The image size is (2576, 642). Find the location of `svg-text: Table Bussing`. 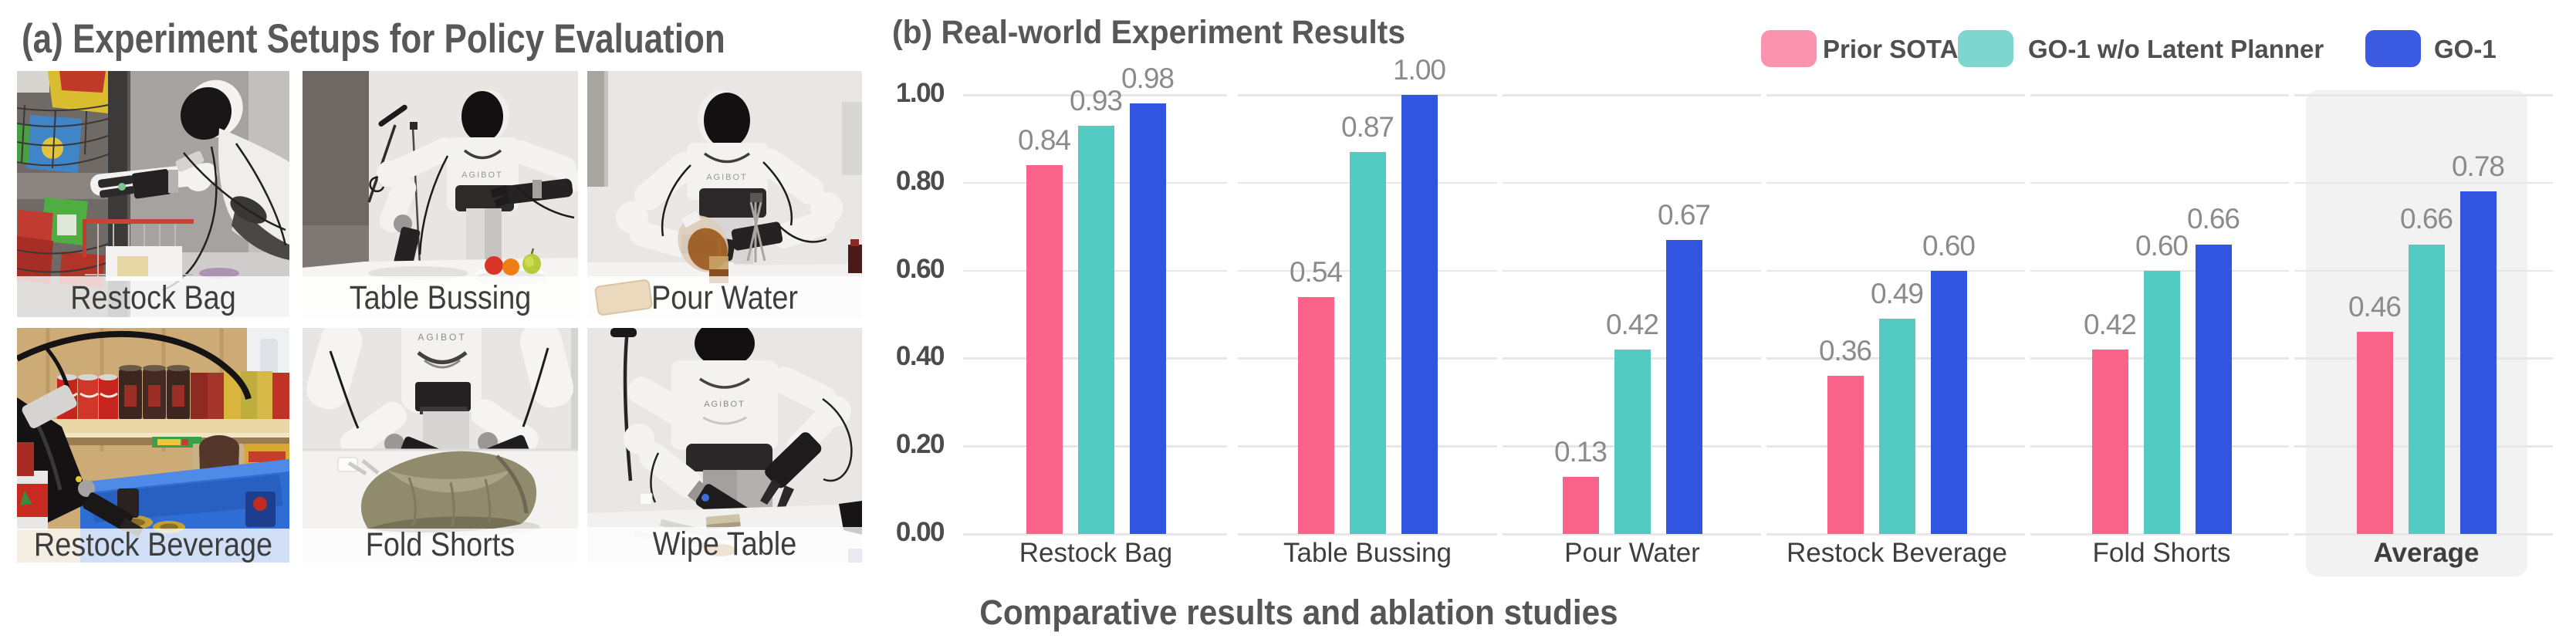

svg-text: Table Bussing is located at coordinates (441, 297).